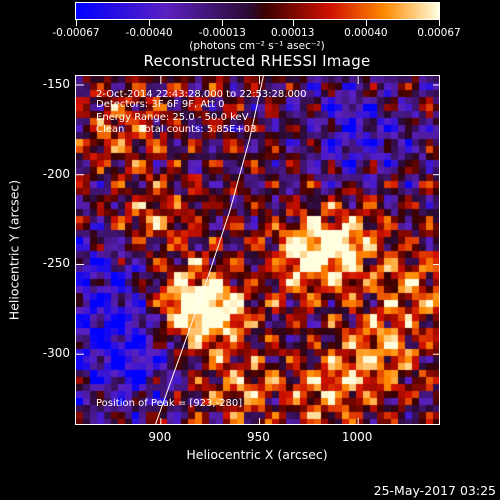 The height and width of the screenshot is (500, 500). What do you see at coordinates (222, 33) in the screenshot?
I see `colorbar-tick-label: -0.00013` at bounding box center [222, 33].